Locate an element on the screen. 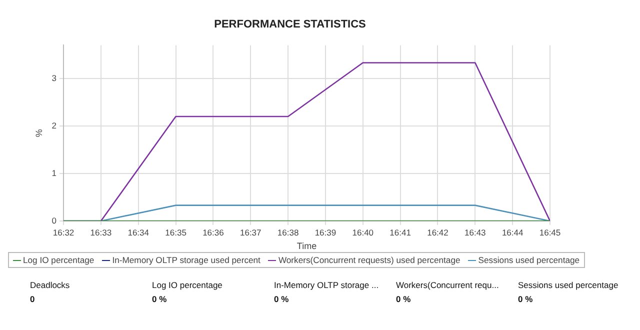 The height and width of the screenshot is (330, 640). legend-label: Log IO percentage is located at coordinates (58, 260).